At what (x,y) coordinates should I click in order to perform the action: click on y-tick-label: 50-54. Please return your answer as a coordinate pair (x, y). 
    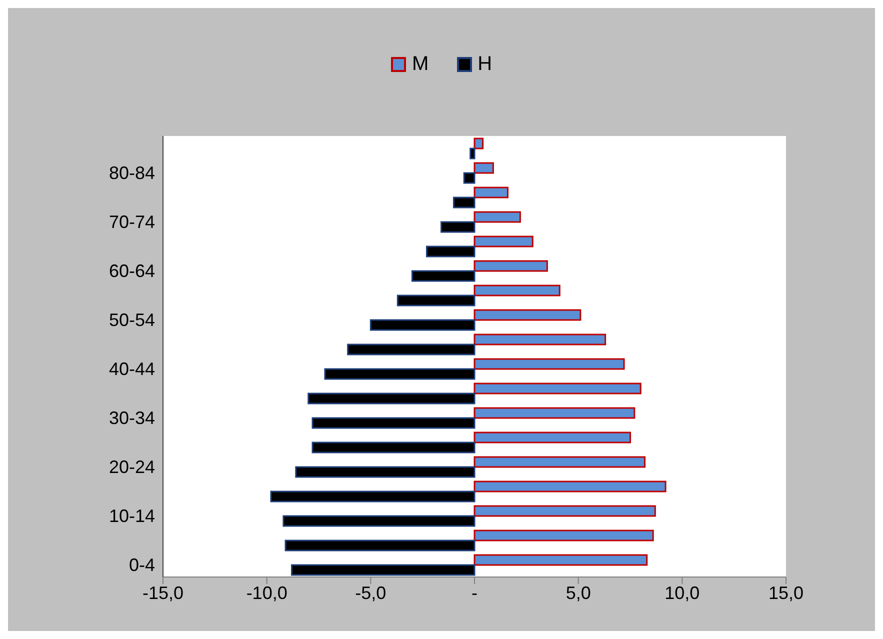
    Looking at the image, I should click on (131, 320).